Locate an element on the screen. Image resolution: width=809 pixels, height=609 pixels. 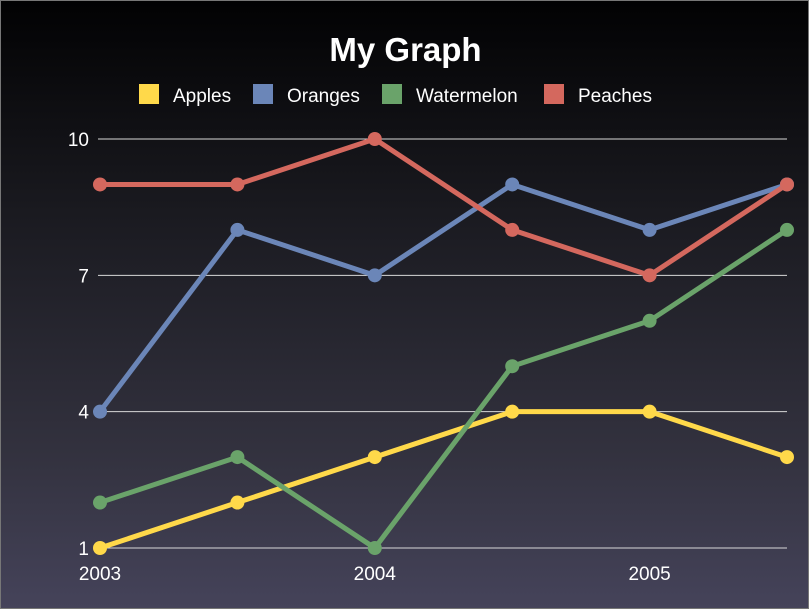
legend-item-oranges: Oranges is located at coordinates (306, 95).